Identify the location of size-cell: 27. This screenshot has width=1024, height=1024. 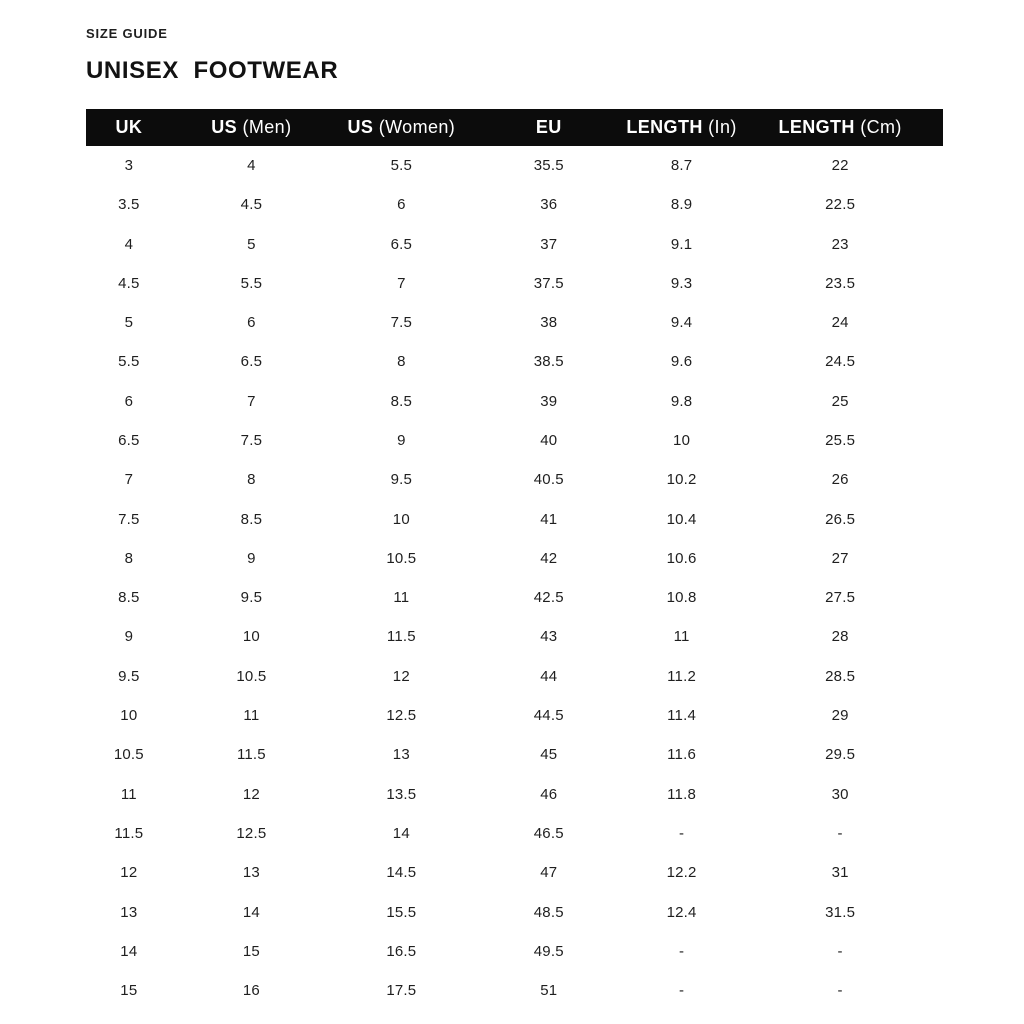
(840, 558).